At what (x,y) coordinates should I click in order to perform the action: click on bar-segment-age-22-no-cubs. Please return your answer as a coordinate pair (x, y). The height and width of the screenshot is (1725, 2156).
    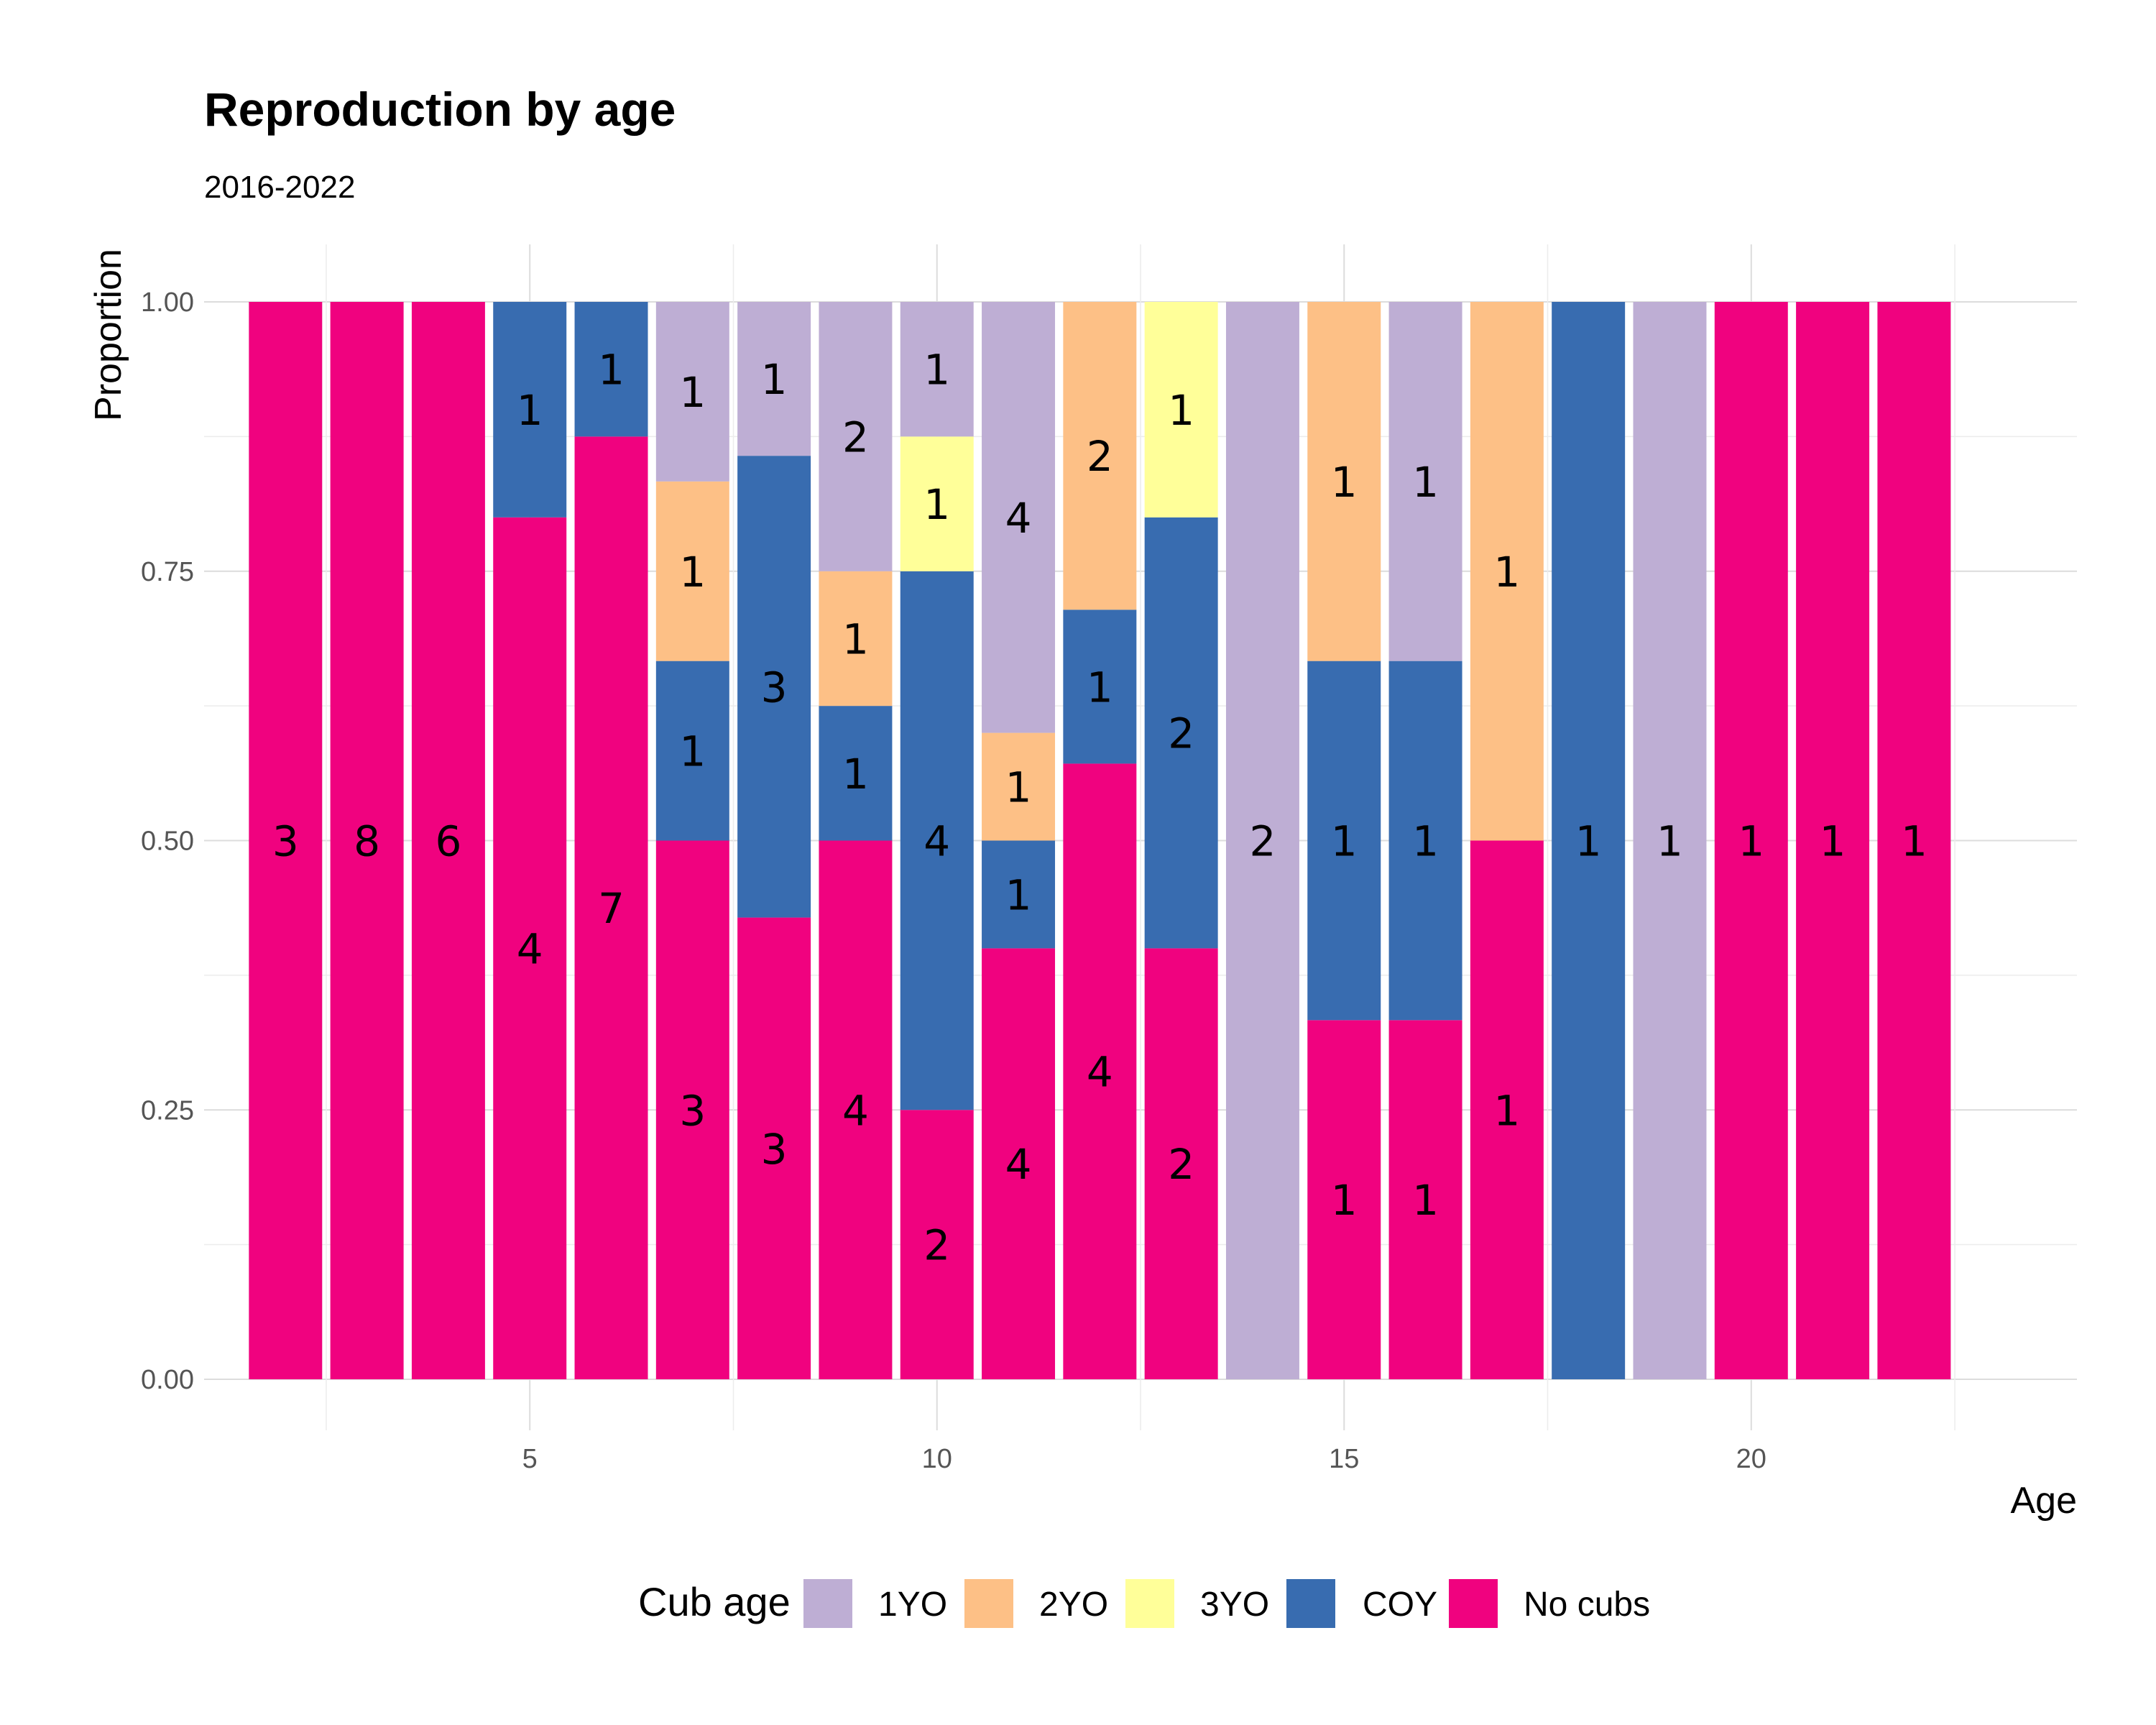
    Looking at the image, I should click on (1914, 840).